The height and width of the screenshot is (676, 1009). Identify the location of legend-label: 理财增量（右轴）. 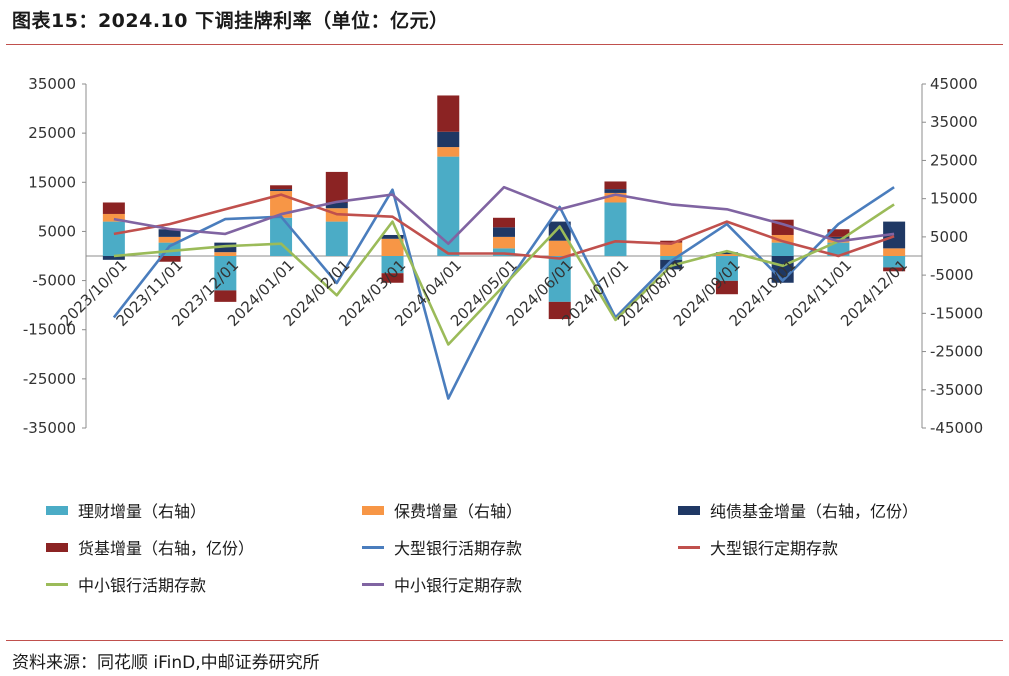
(142, 511).